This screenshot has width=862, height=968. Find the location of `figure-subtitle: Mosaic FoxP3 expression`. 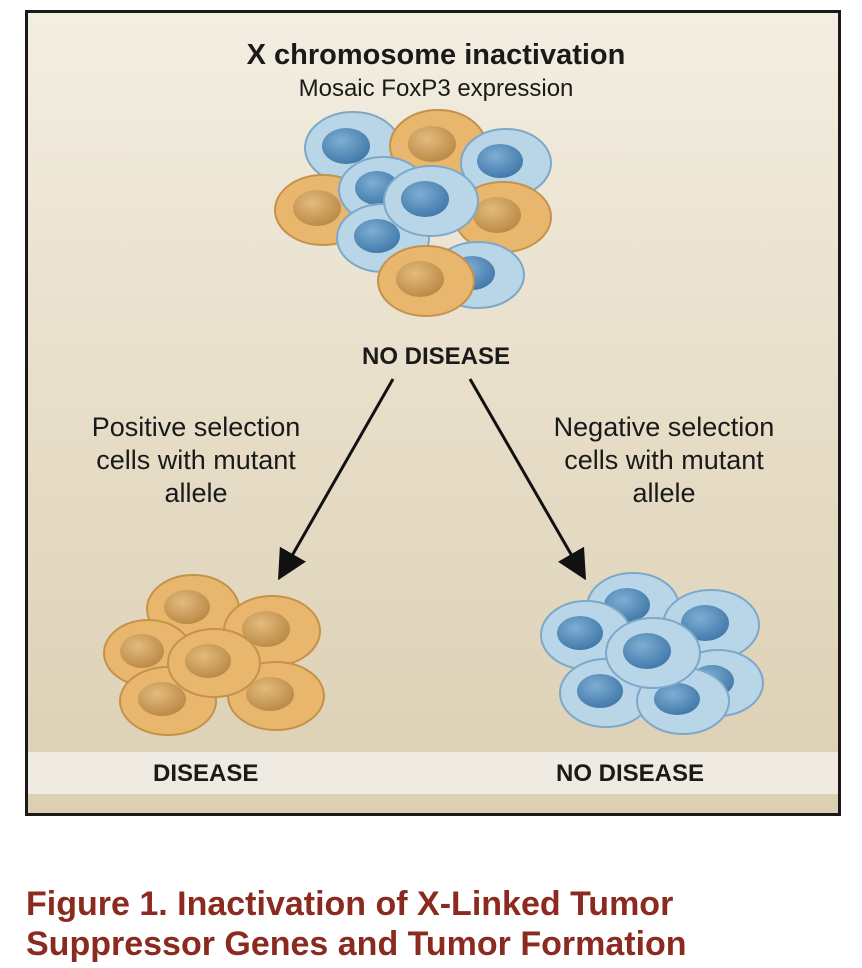

figure-subtitle: Mosaic FoxP3 expression is located at coordinates (436, 88).